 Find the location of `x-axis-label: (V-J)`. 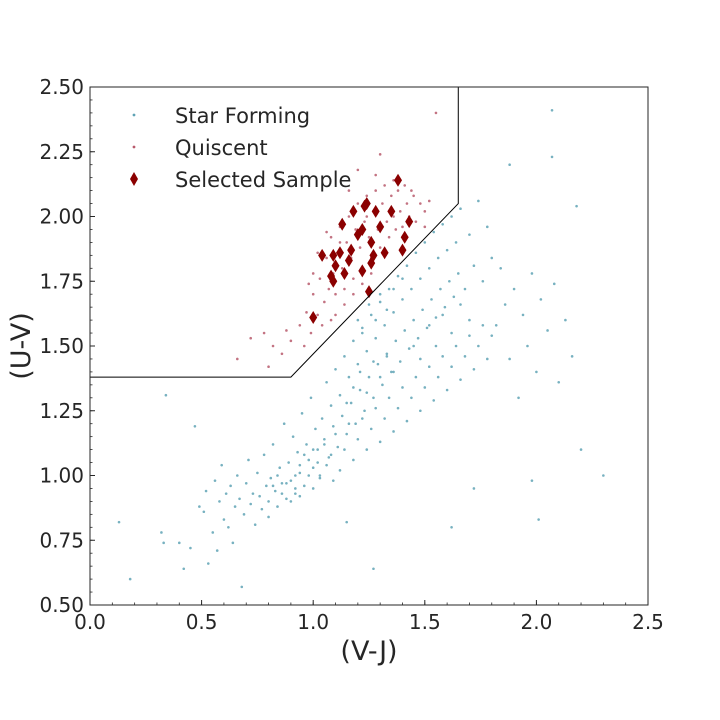

x-axis-label: (V-J) is located at coordinates (368, 651).